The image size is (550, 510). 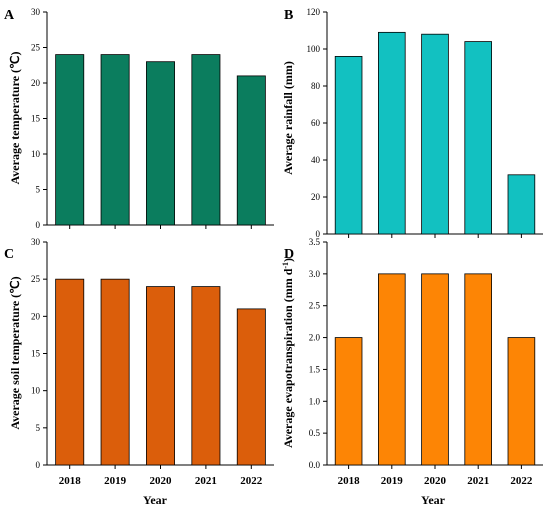 What do you see at coordinates (36, 48) in the screenshot?
I see `panel-a-ytick-label: 25` at bounding box center [36, 48].